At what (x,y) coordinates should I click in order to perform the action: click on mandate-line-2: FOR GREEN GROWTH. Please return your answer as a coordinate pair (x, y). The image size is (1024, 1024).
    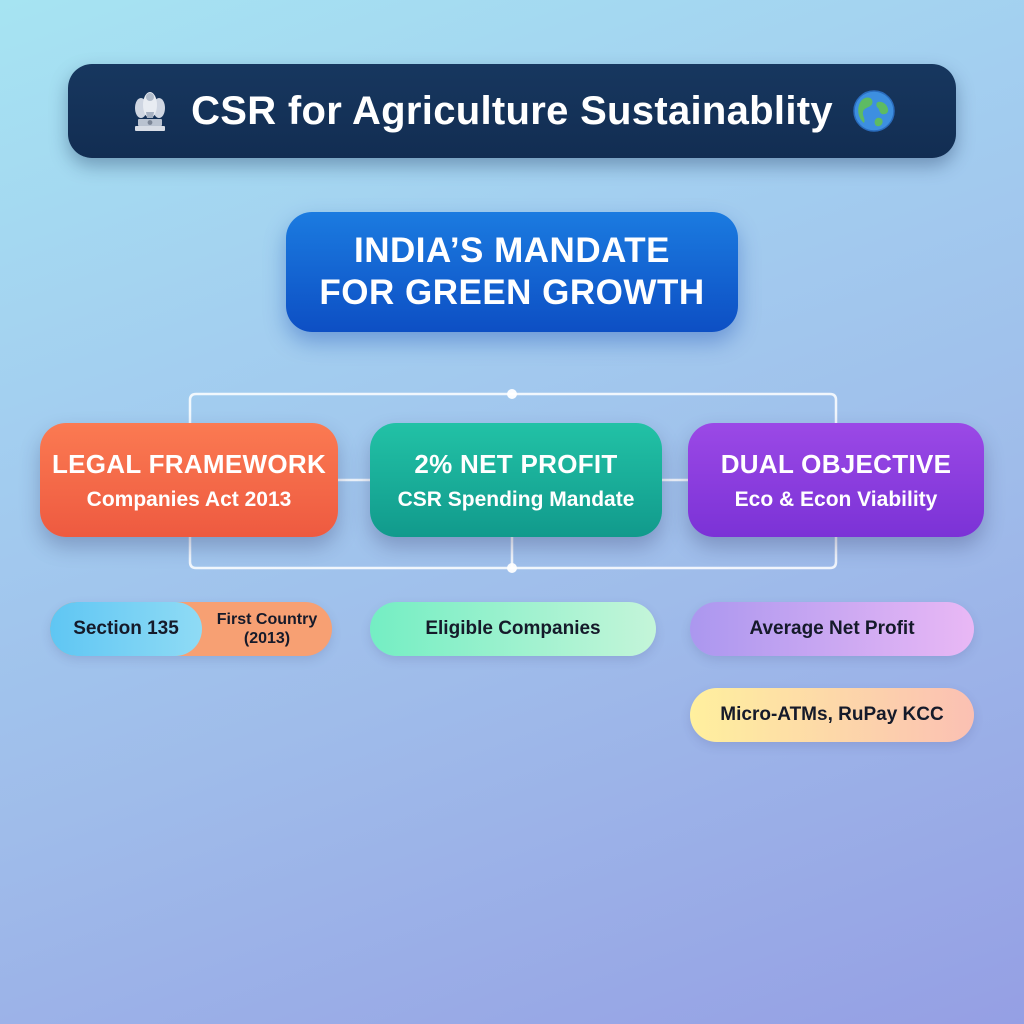
    Looking at the image, I should click on (512, 292).